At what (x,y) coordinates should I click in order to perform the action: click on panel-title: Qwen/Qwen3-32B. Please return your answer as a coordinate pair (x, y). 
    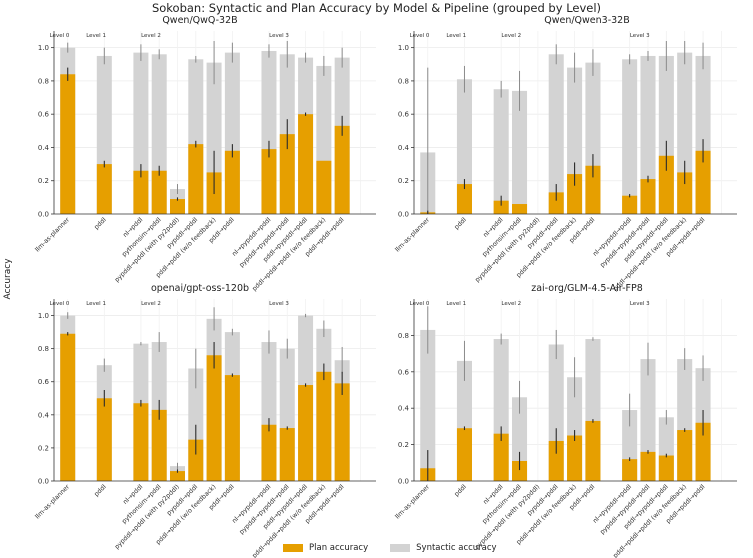
    Looking at the image, I should click on (587, 20).